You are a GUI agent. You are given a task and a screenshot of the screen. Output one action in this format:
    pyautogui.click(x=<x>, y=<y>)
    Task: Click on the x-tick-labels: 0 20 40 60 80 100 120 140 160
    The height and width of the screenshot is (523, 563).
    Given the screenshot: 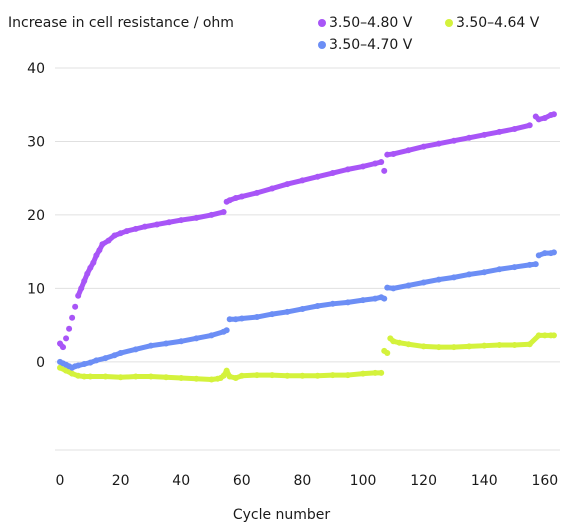 What is the action you would take?
    pyautogui.click(x=307, y=481)
    